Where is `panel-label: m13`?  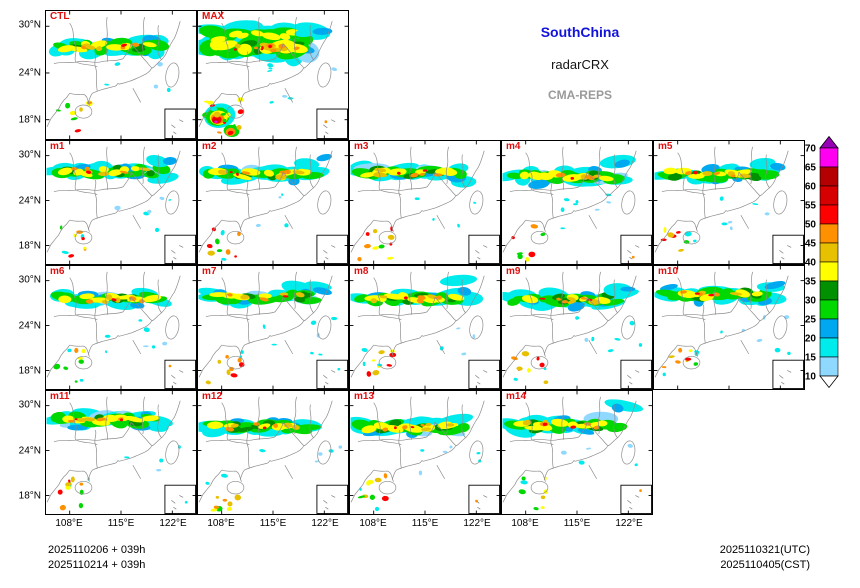 panel-label: m13 is located at coordinates (364, 396).